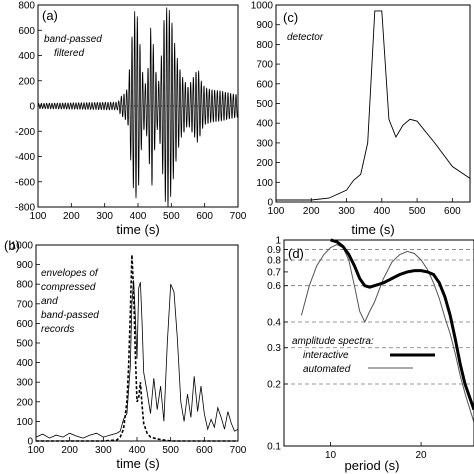 Image resolution: width=474 pixels, height=474 pixels. Describe the element at coordinates (274, 348) in the screenshot. I see `panel-d-y-tick-label: 0.3` at that location.